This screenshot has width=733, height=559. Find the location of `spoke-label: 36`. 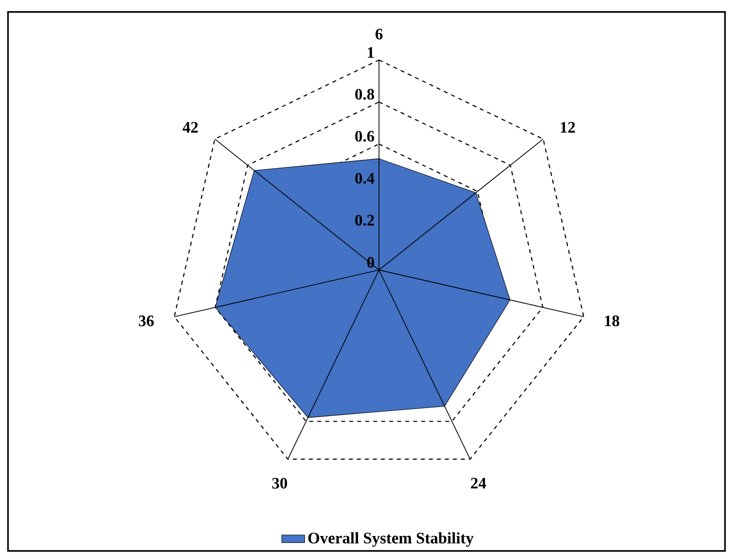

spoke-label: 36 is located at coordinates (146, 321).